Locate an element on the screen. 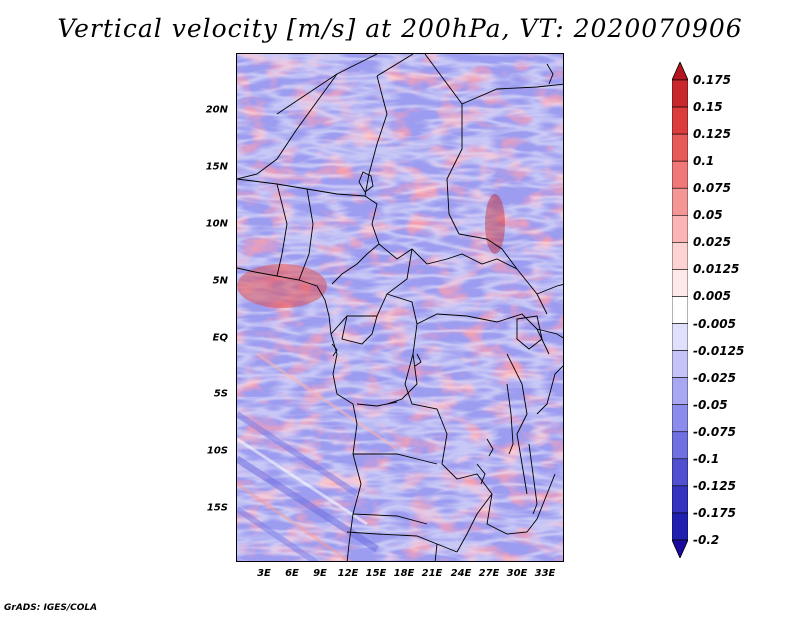  lat-tick-15n: 15N is located at coordinates (216, 167).